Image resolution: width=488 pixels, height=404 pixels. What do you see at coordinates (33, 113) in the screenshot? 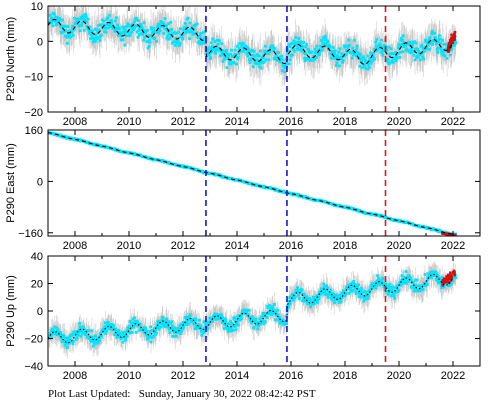
I see `y-tick-label: −20` at bounding box center [33, 113].